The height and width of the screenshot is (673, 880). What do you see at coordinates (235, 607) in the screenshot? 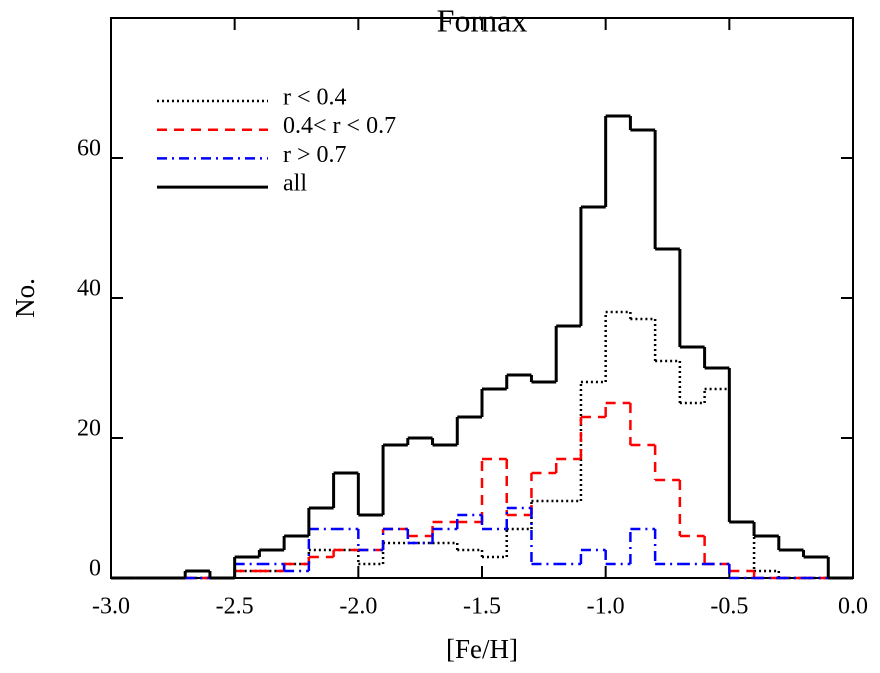
I see `x-tick-label: -2.5` at bounding box center [235, 607].